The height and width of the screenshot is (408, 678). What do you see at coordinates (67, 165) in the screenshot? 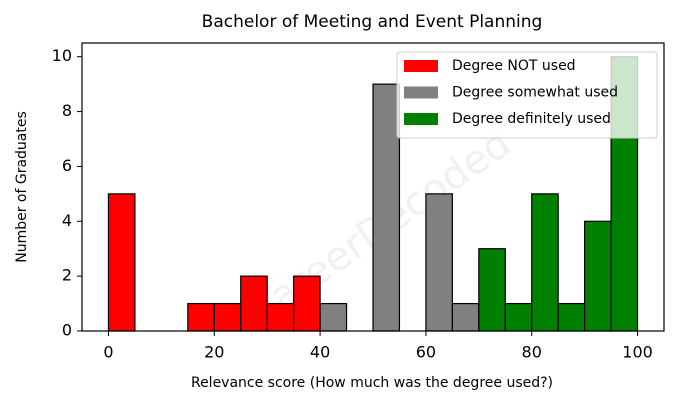
I see `y-tick-label: 6` at bounding box center [67, 165].